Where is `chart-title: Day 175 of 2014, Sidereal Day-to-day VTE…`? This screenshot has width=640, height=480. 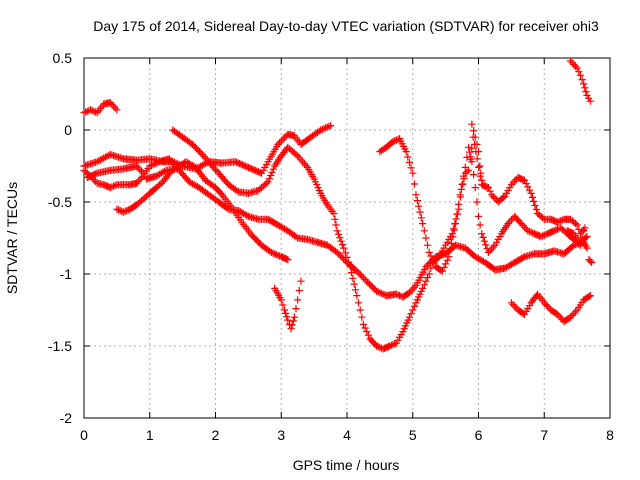 chart-title: Day 175 of 2014, Sidereal Day-to-day VTE… is located at coordinates (346, 26).